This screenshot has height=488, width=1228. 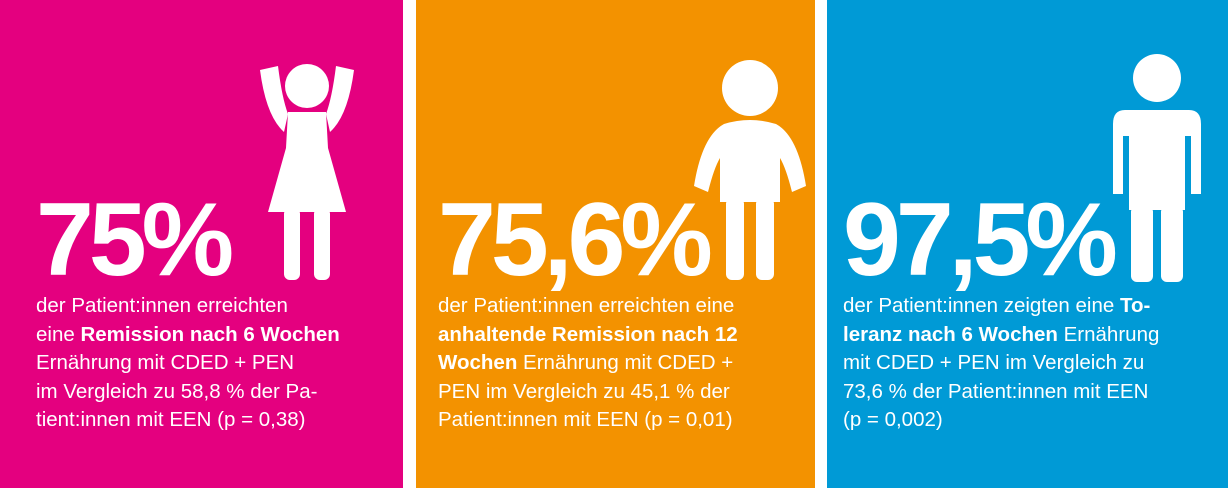 I want to click on description-text: Ernährung mit CDED +, so click(x=625, y=363).